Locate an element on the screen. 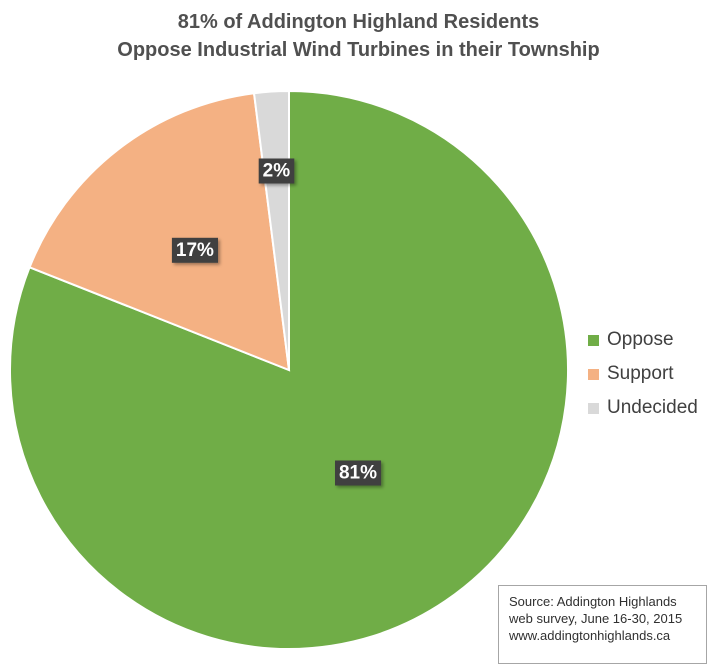  data-label-box-support is located at coordinates (194, 250).